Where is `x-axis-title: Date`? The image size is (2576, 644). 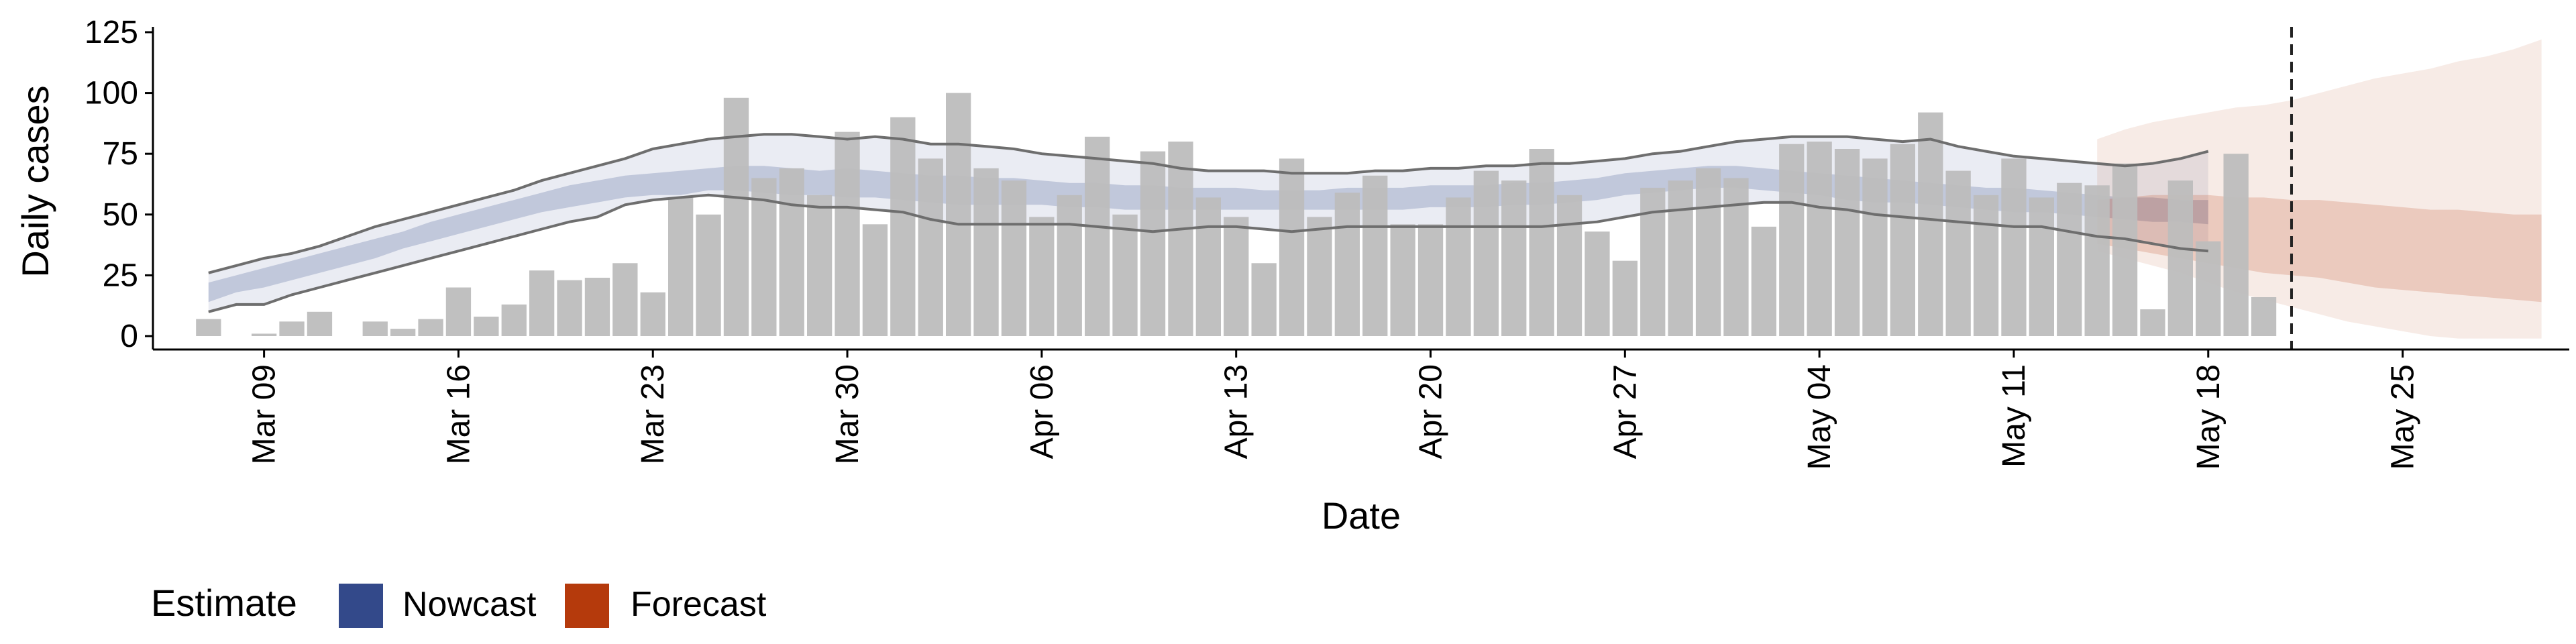 x-axis-title: Date is located at coordinates (1361, 515).